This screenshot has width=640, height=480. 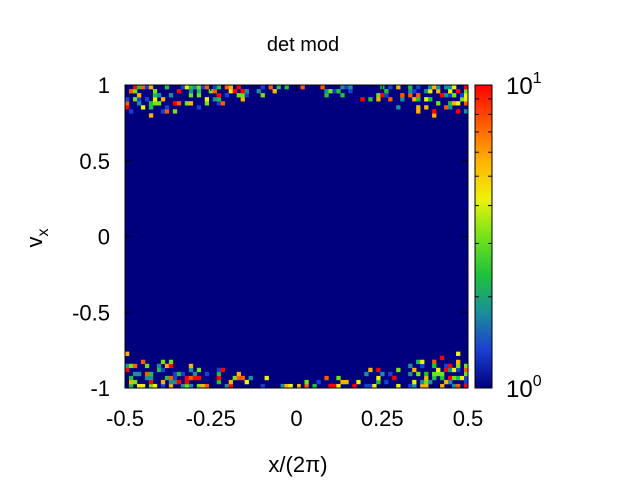 What do you see at coordinates (519, 389) in the screenshot?
I see `colorbar-tick-base: 10` at bounding box center [519, 389].